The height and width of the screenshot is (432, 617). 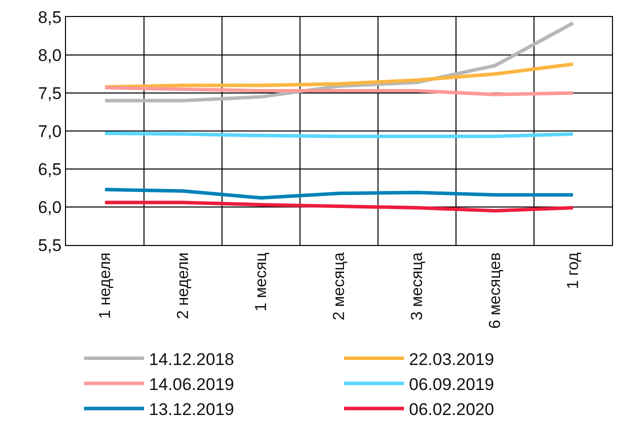 What do you see at coordinates (451, 384) in the screenshot?
I see `legend-label: 06.09.2019` at bounding box center [451, 384].